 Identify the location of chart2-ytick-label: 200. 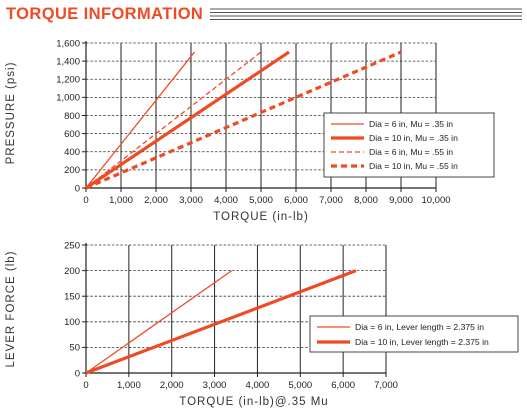
(72, 271).